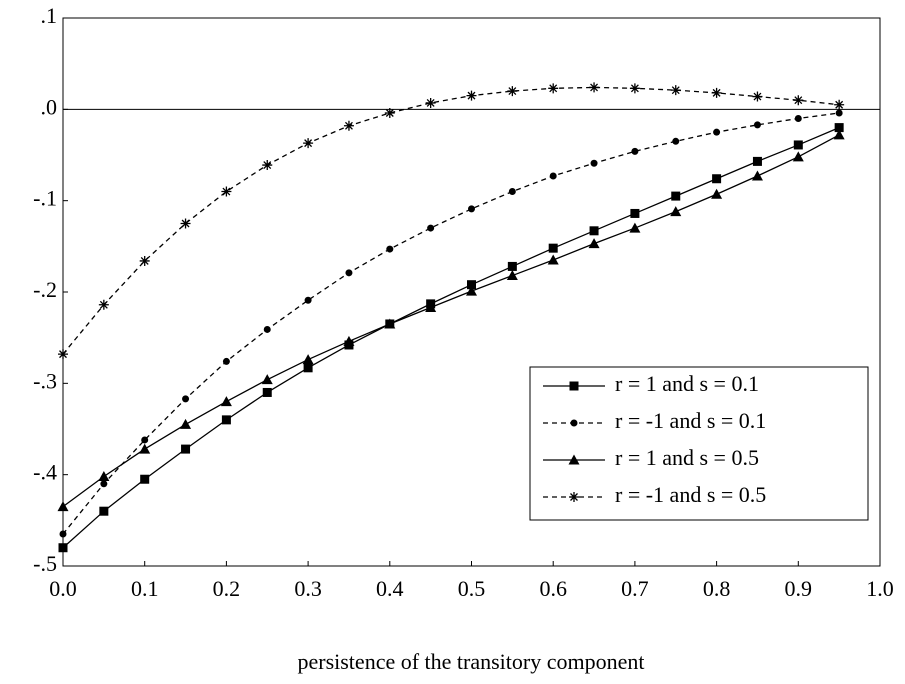 This screenshot has width=905, height=684. I want to click on legend-label: r = 1 and s = 0.5, so click(687, 457).